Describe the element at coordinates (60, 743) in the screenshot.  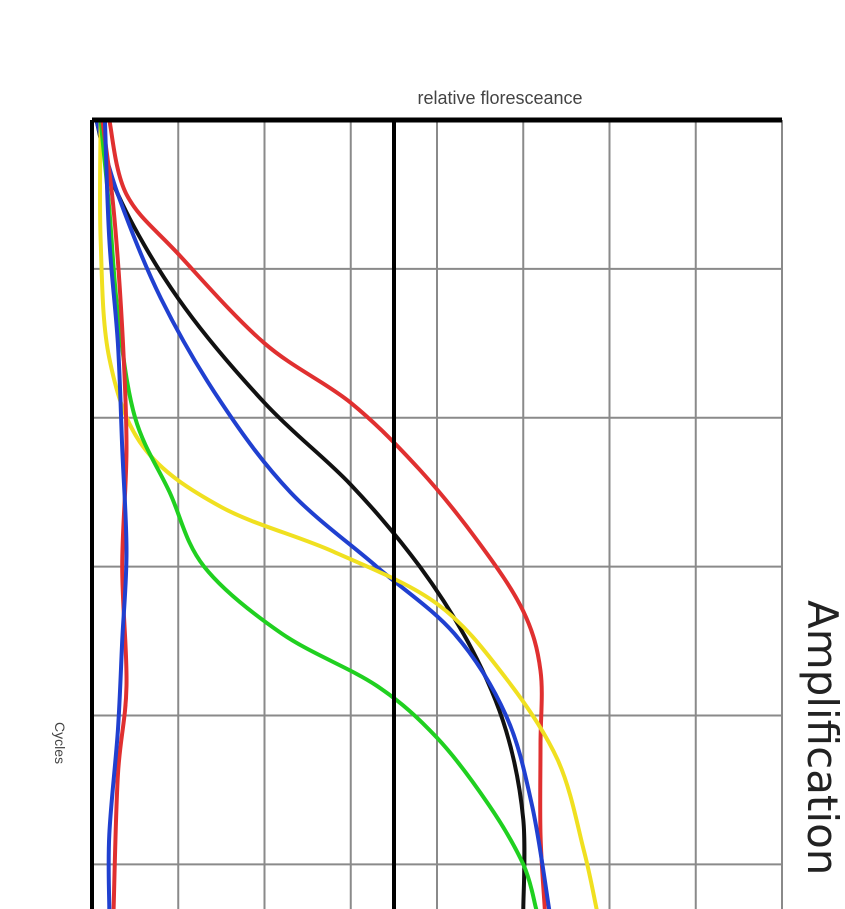
I see `y-axis-label: Cycles` at that location.